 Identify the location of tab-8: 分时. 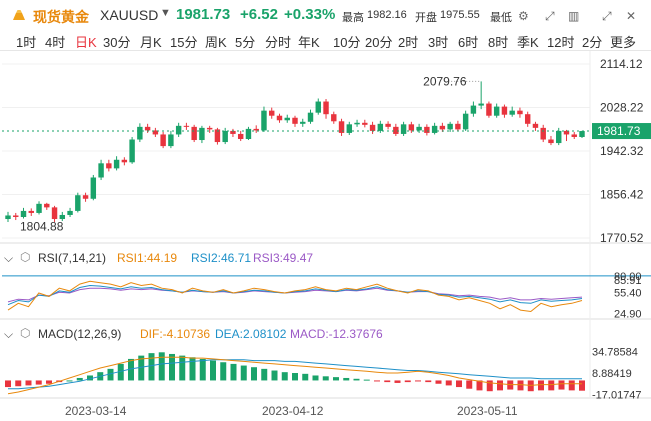
(278, 42).